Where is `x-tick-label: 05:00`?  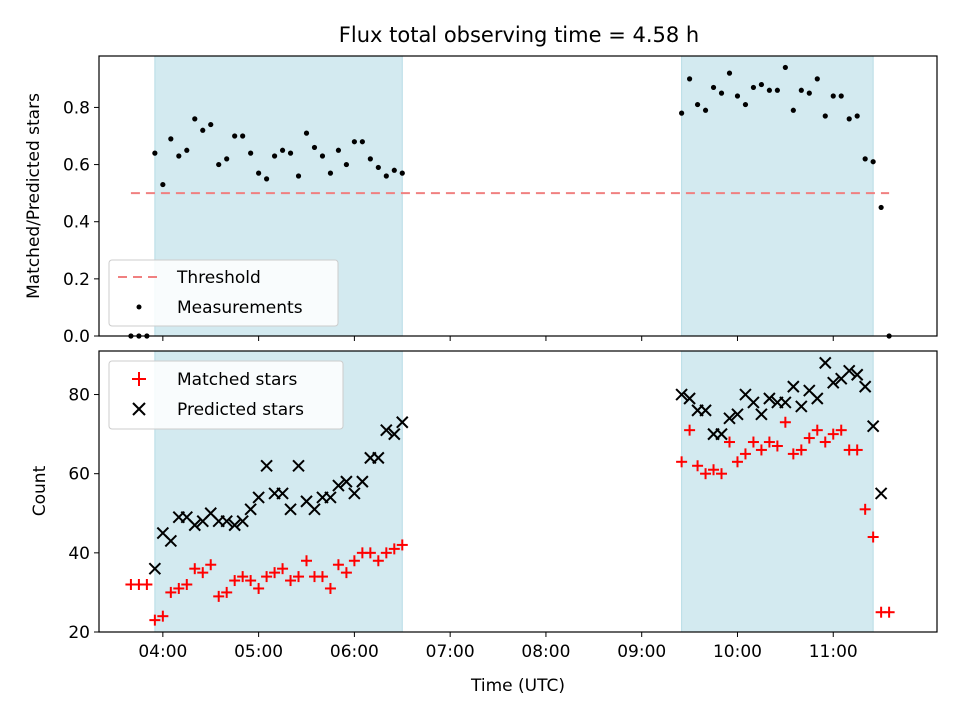 x-tick-label: 05:00 is located at coordinates (258, 652).